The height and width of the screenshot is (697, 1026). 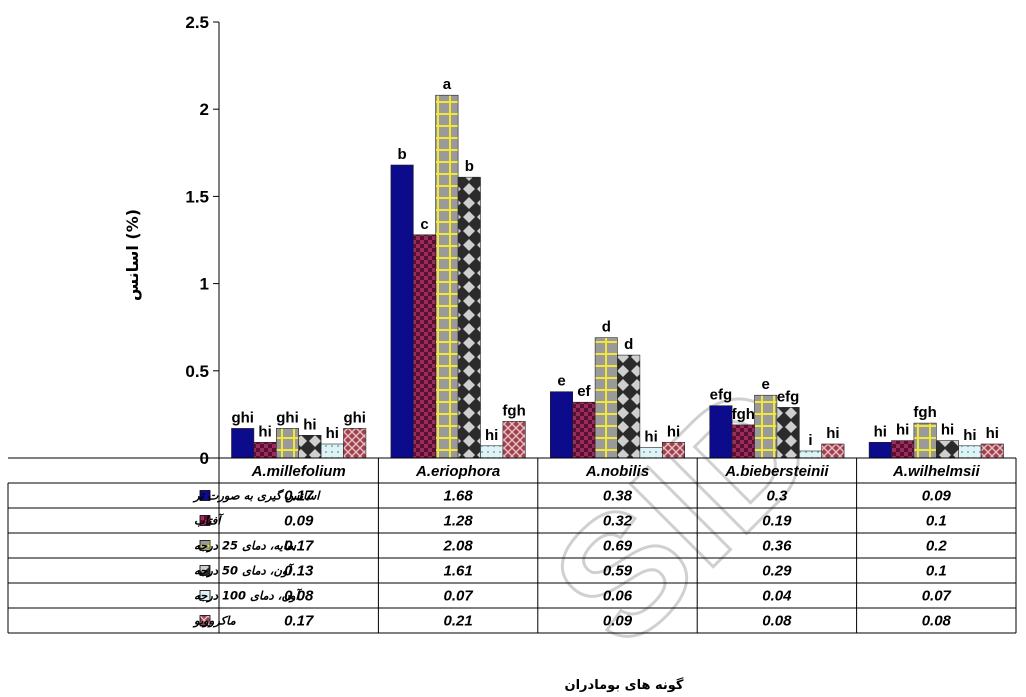 What do you see at coordinates (204, 284) in the screenshot?
I see `y-tick-label: 1` at bounding box center [204, 284].